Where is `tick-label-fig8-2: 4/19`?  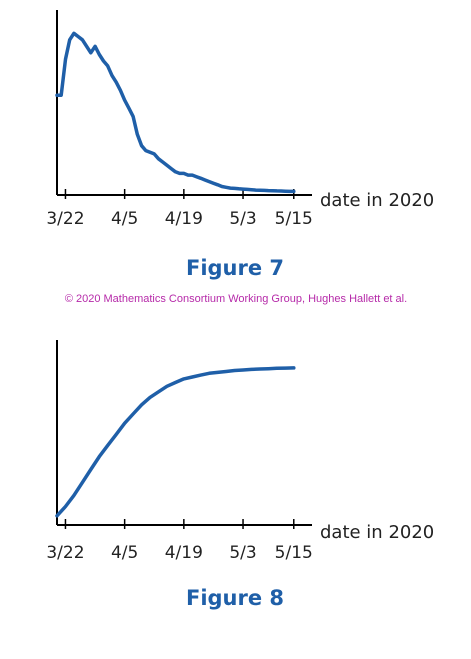 tick-label-fig8-2: 4/19 is located at coordinates (184, 553).